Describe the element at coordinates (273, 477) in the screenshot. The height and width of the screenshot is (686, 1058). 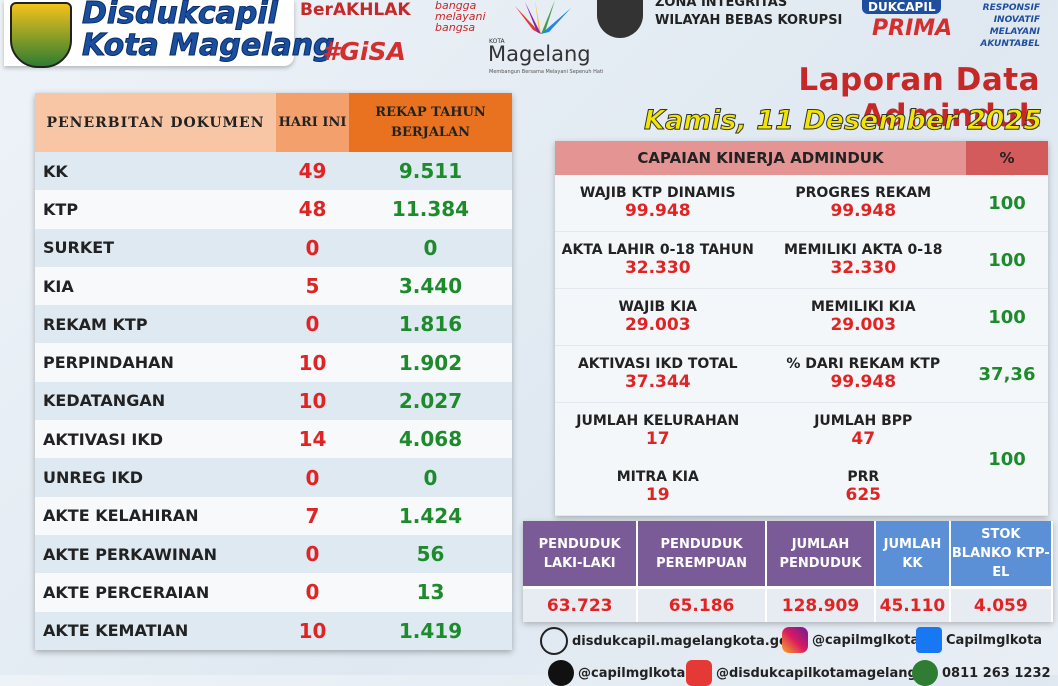
I see `document-row: UNREG IKD 0 0` at that location.